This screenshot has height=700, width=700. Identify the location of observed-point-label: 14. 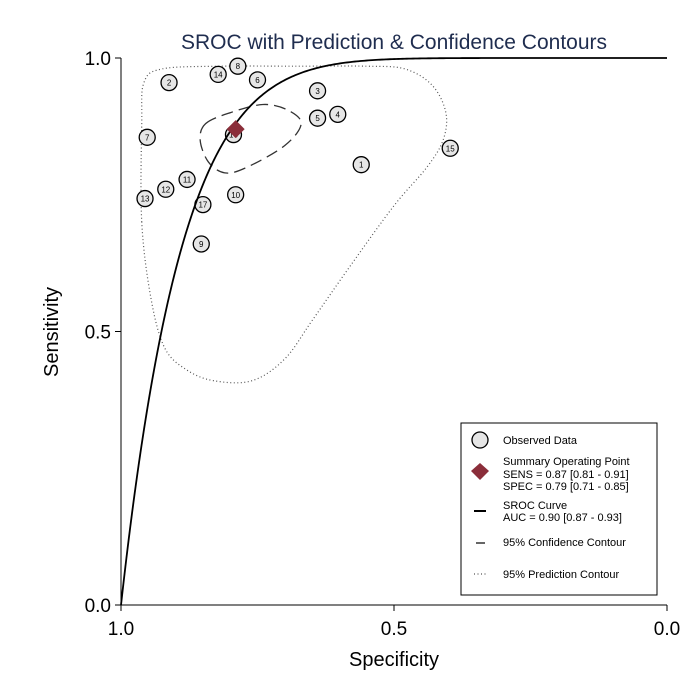
(218, 74).